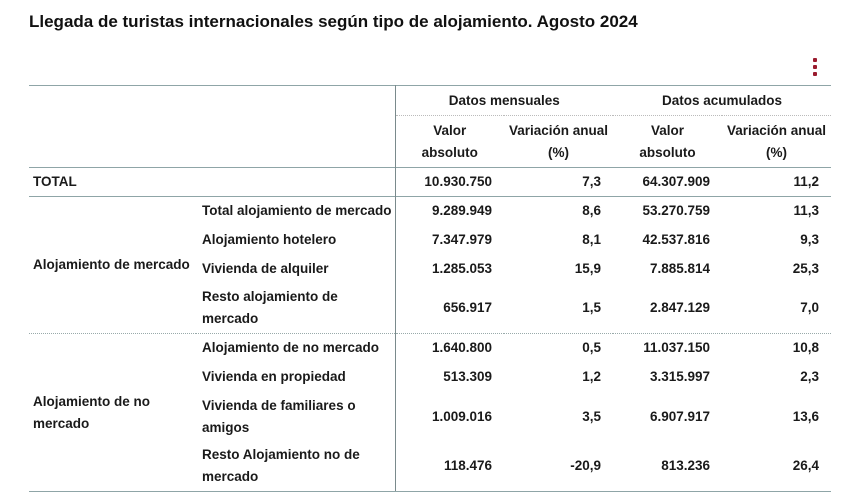 The height and width of the screenshot is (499, 859). Describe the element at coordinates (296, 211) in the screenshot. I see `row-label: Total alojamiento de mercado` at that location.